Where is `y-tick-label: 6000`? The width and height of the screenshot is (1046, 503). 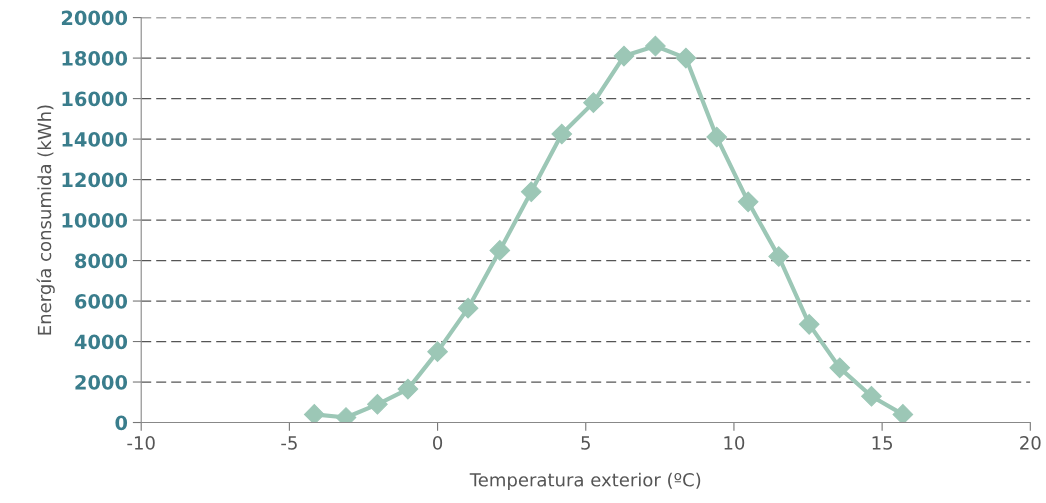
y-tick-label: 6000 is located at coordinates (101, 301).